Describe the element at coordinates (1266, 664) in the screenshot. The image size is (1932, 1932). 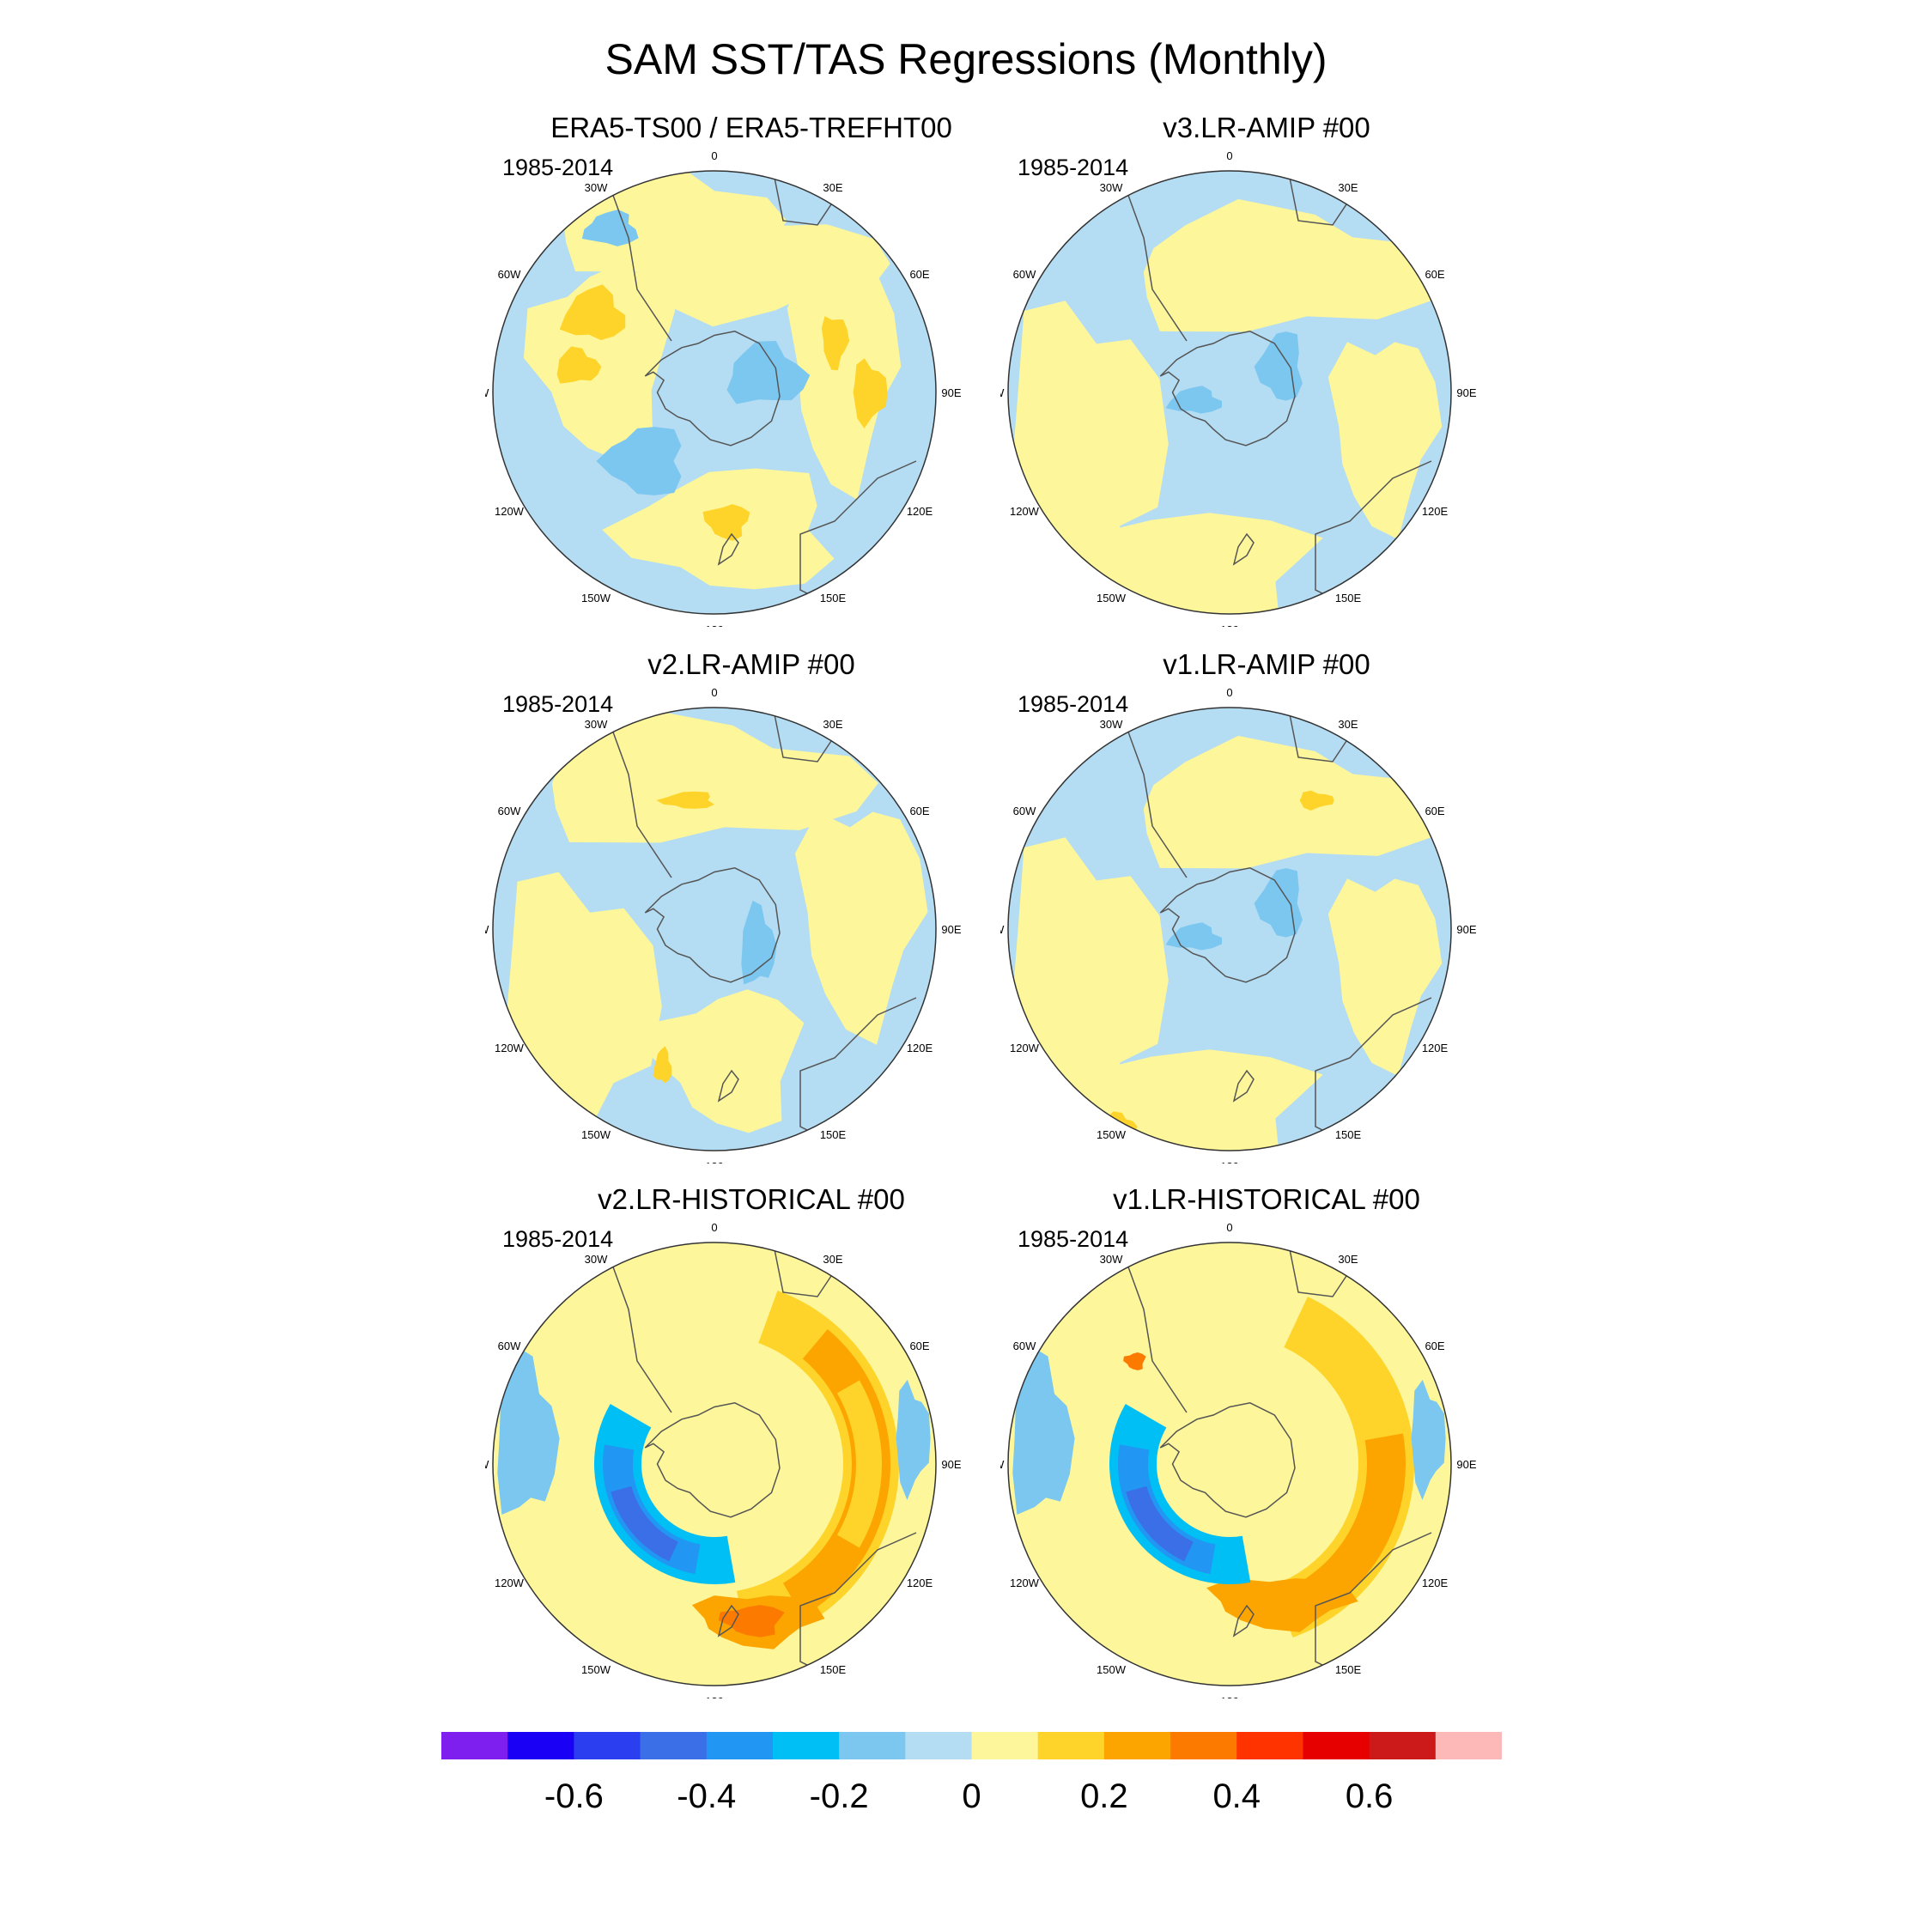
I see `panel-title: v1.LR-AMIP #00` at that location.